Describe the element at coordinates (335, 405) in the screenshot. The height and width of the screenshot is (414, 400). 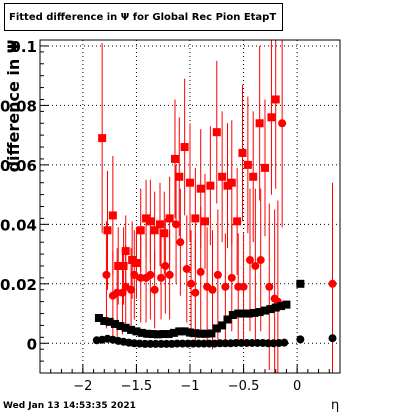
I see `x-axis-label: η` at that location.